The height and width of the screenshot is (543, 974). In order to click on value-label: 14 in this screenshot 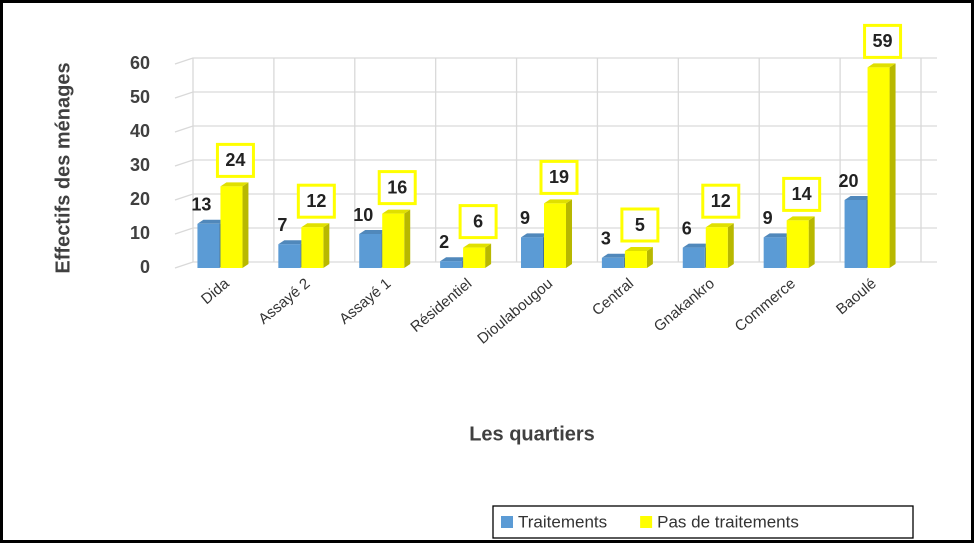, I will do `click(802, 194)`.